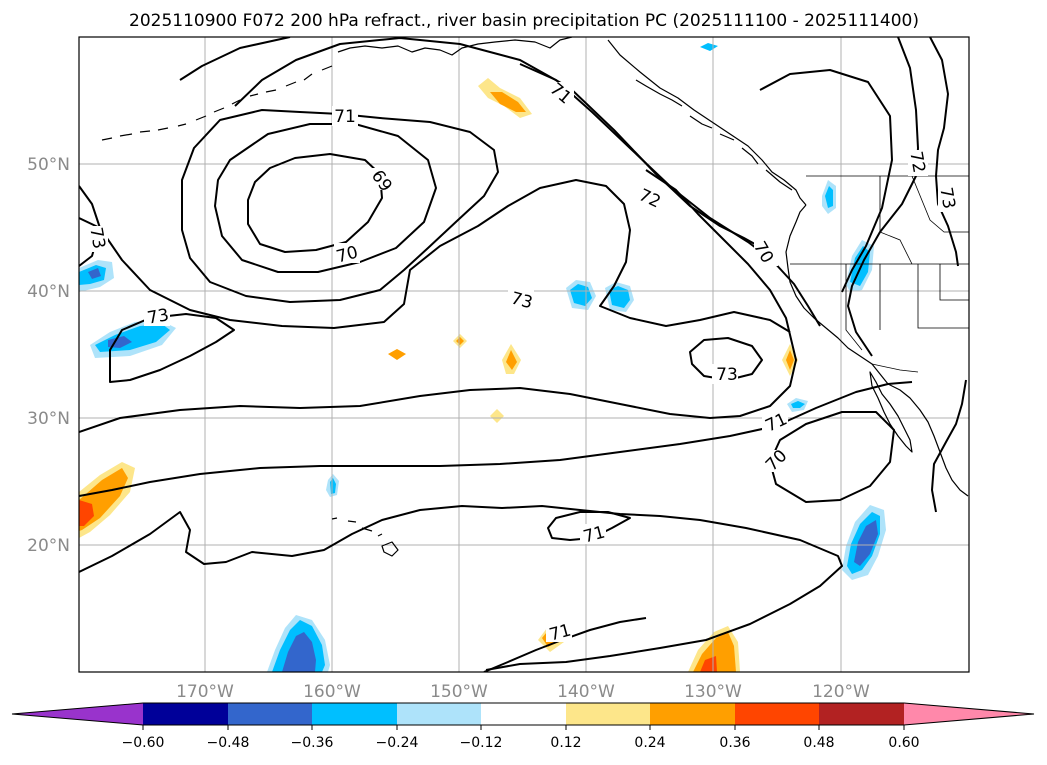  I want to click on colorbar-extend-high, so click(969, 714).